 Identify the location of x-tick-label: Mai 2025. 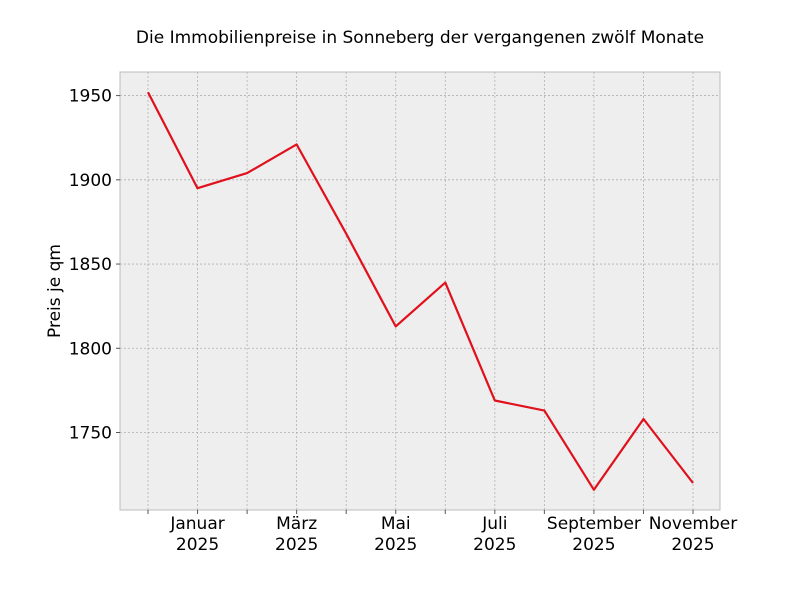
(395, 534).